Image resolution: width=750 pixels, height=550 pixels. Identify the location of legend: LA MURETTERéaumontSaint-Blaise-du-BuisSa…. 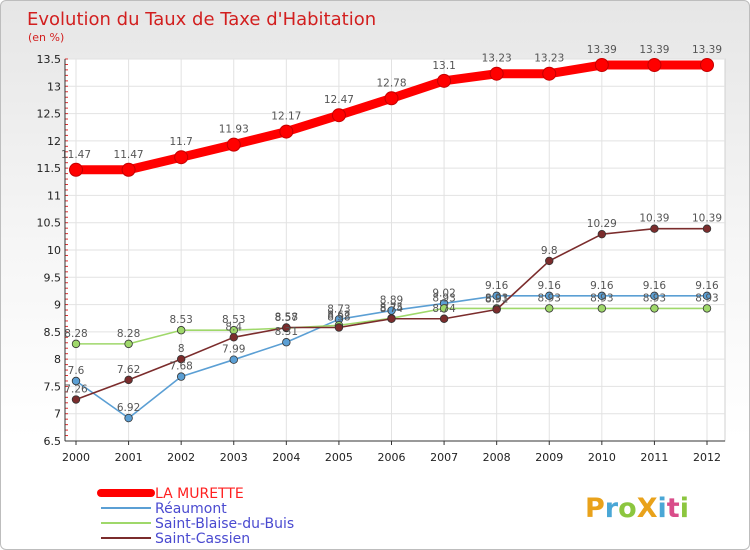
(195, 516).